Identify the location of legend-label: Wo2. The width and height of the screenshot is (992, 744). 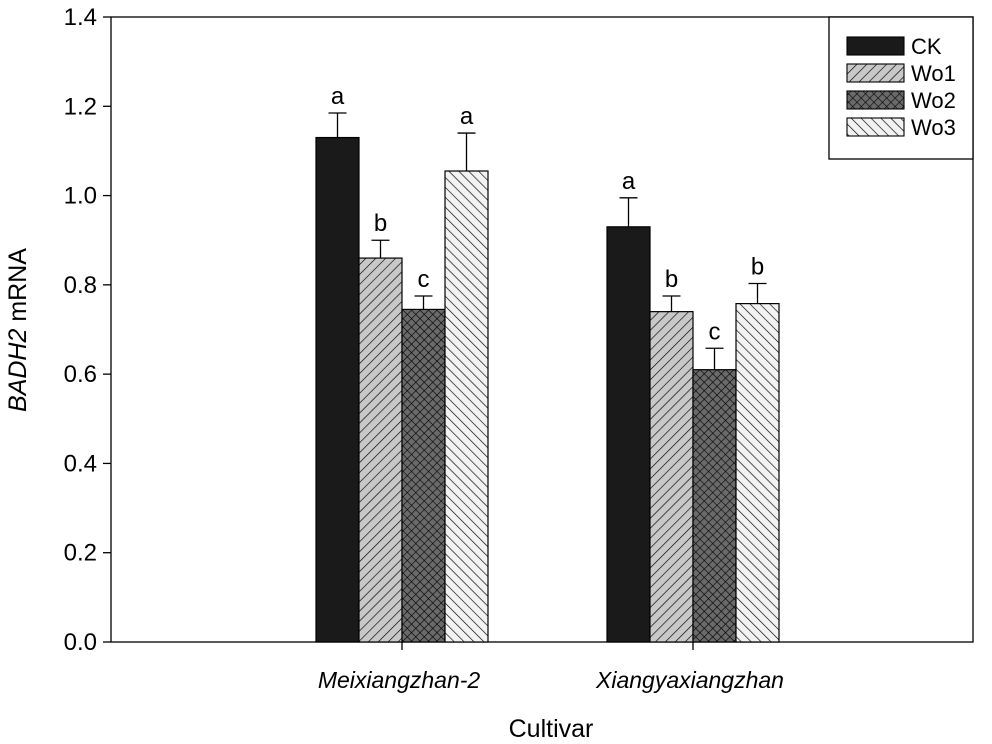
(933, 100).